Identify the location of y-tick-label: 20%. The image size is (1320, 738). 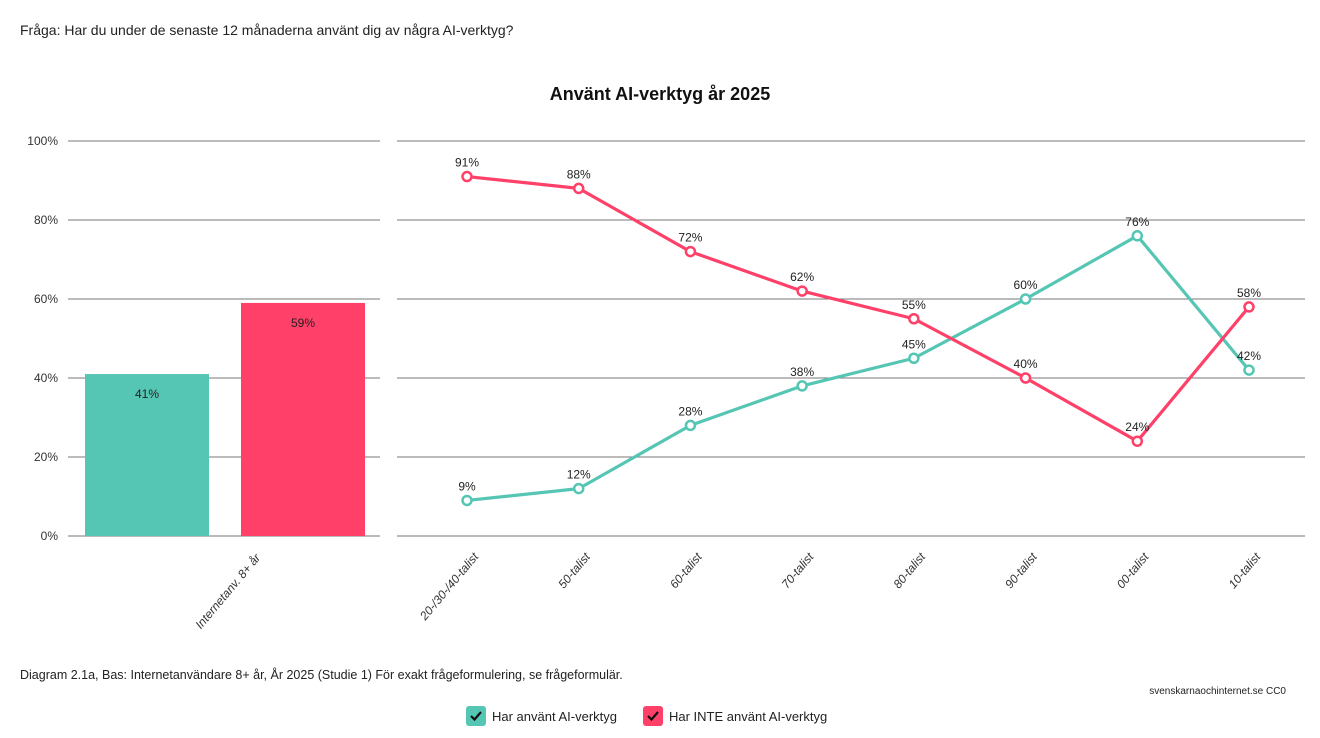
(46, 457).